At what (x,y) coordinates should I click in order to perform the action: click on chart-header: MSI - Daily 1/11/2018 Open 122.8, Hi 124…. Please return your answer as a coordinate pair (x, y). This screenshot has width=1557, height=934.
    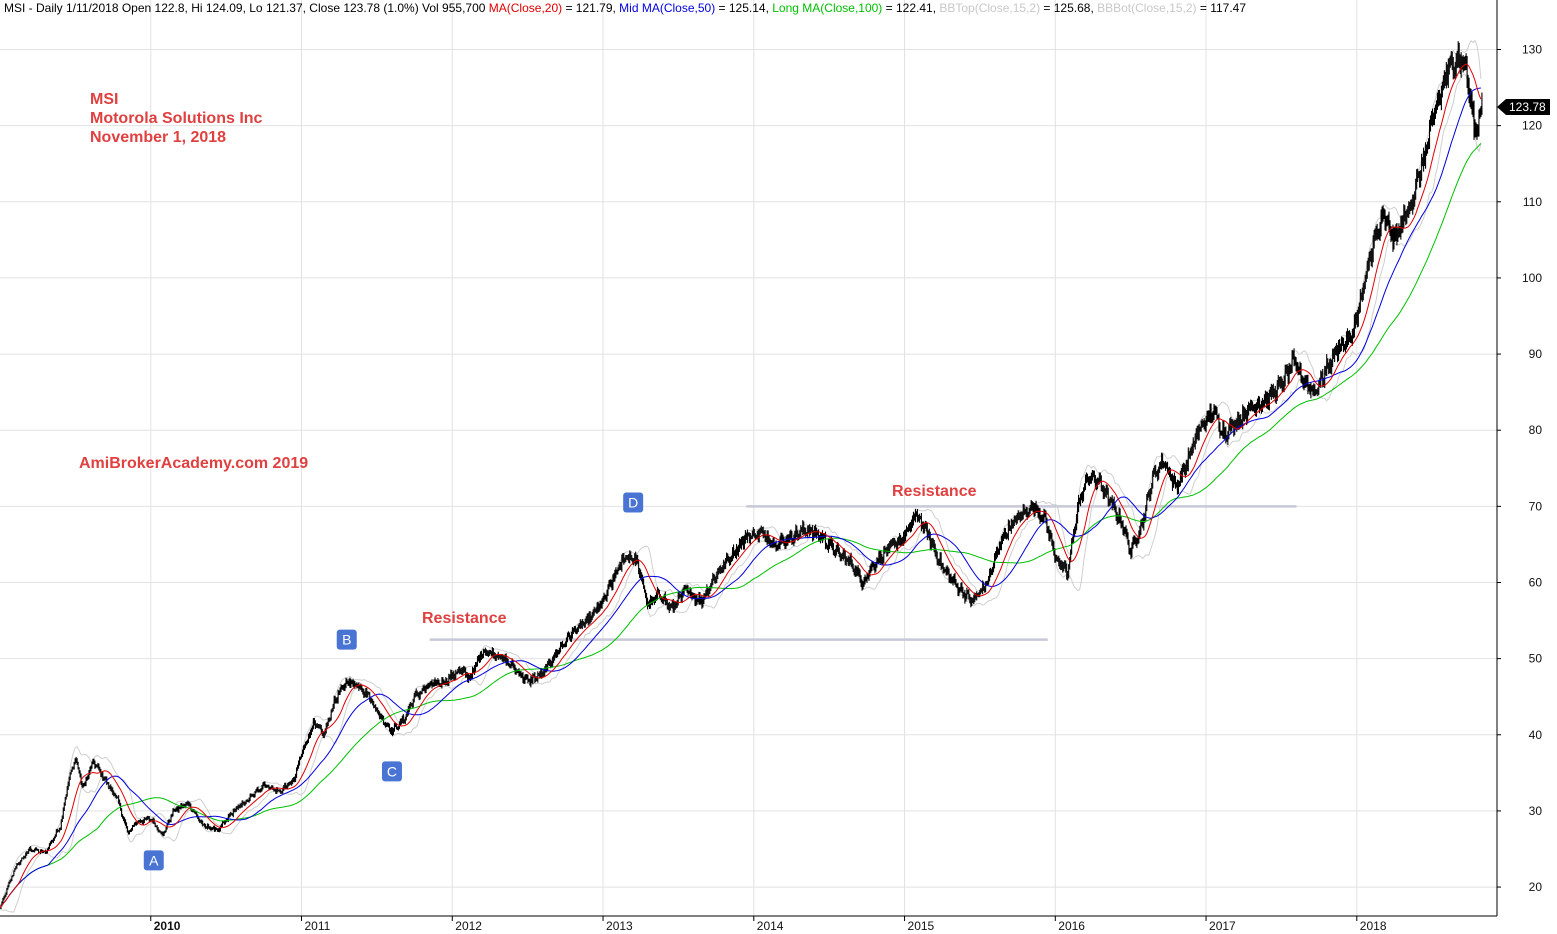
    Looking at the image, I should click on (625, 8).